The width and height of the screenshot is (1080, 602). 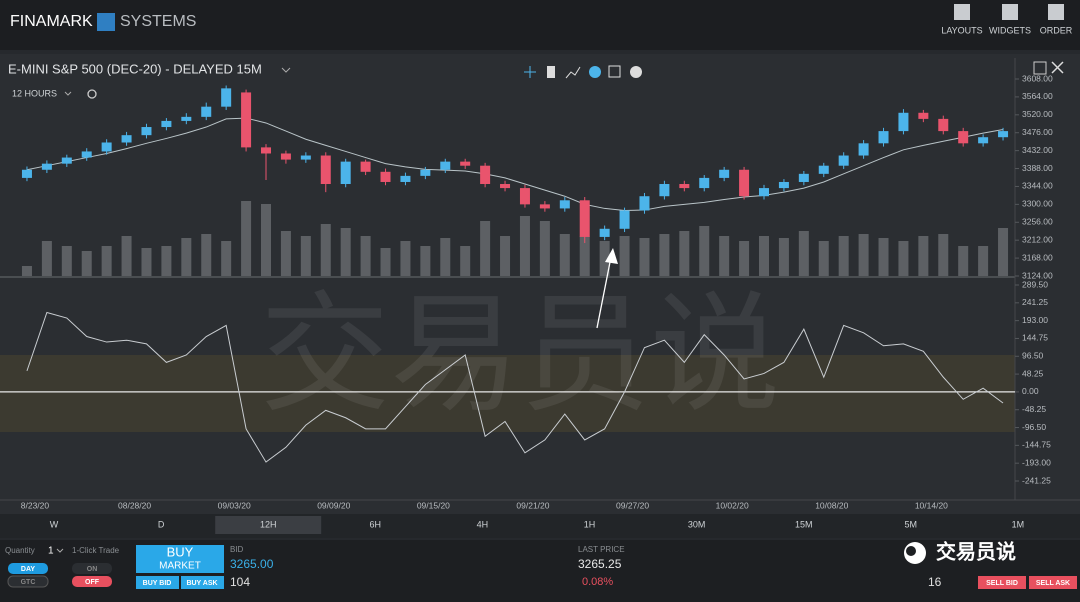 I want to click on buy-ask-label: BUY ASK, so click(x=201, y=583).